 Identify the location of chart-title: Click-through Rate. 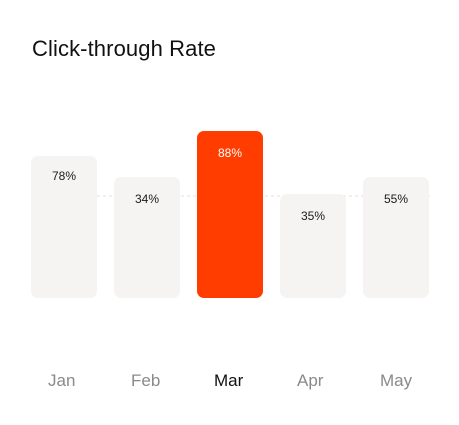
(124, 48).